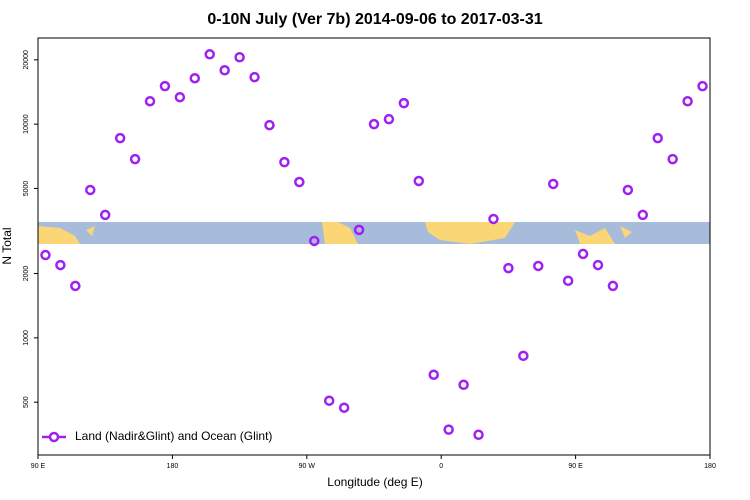  Describe the element at coordinates (54, 437) in the screenshot. I see `legend-marker` at that location.